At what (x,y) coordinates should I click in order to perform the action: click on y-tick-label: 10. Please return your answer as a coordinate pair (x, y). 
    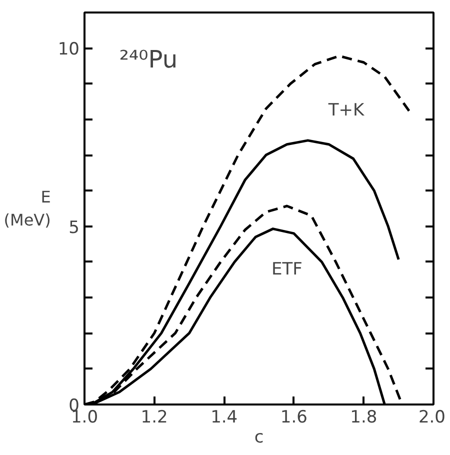
    Looking at the image, I should click on (69, 50).